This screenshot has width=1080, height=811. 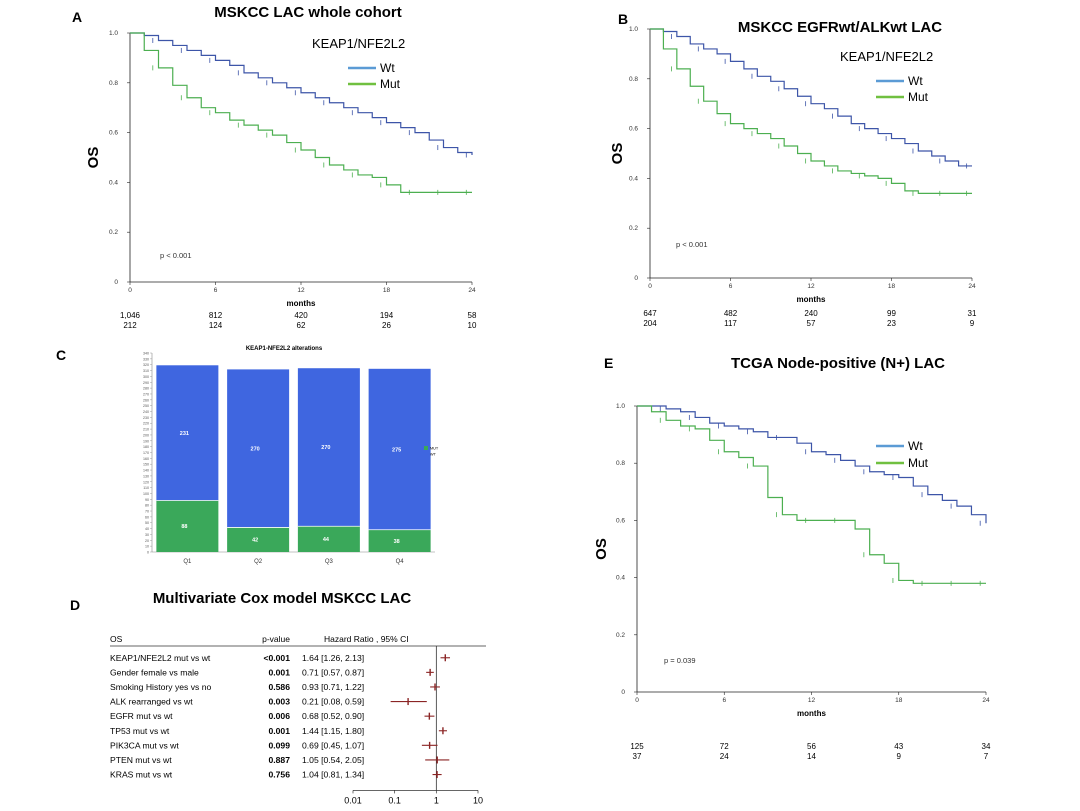 I want to click on forest-row-label: Smoking History yes vs no, so click(x=160, y=687).